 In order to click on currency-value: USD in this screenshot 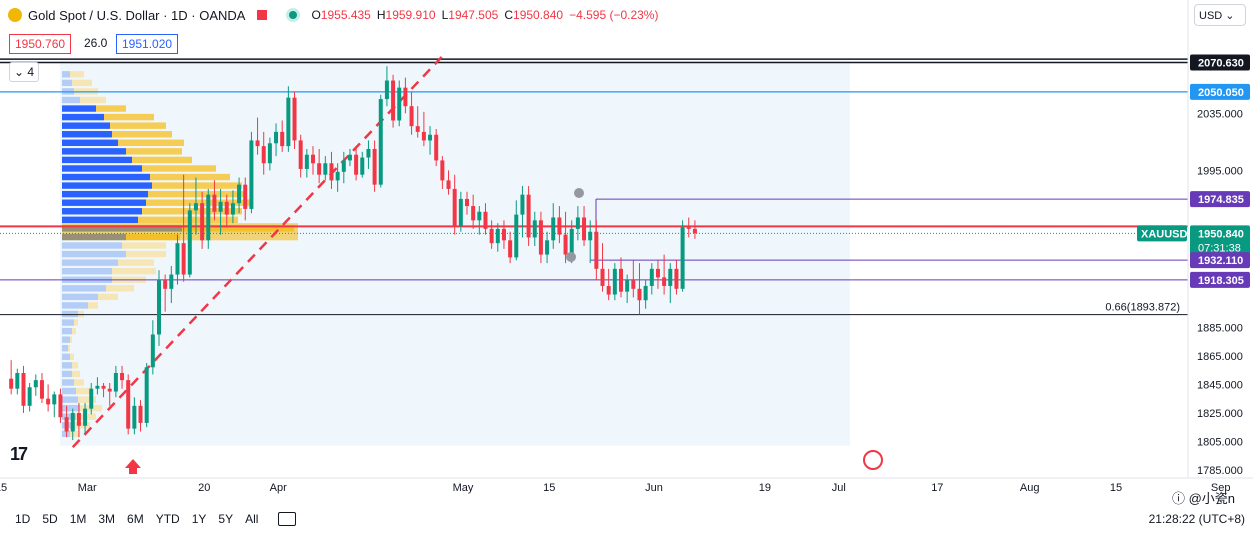, I will do `click(1211, 16)`.